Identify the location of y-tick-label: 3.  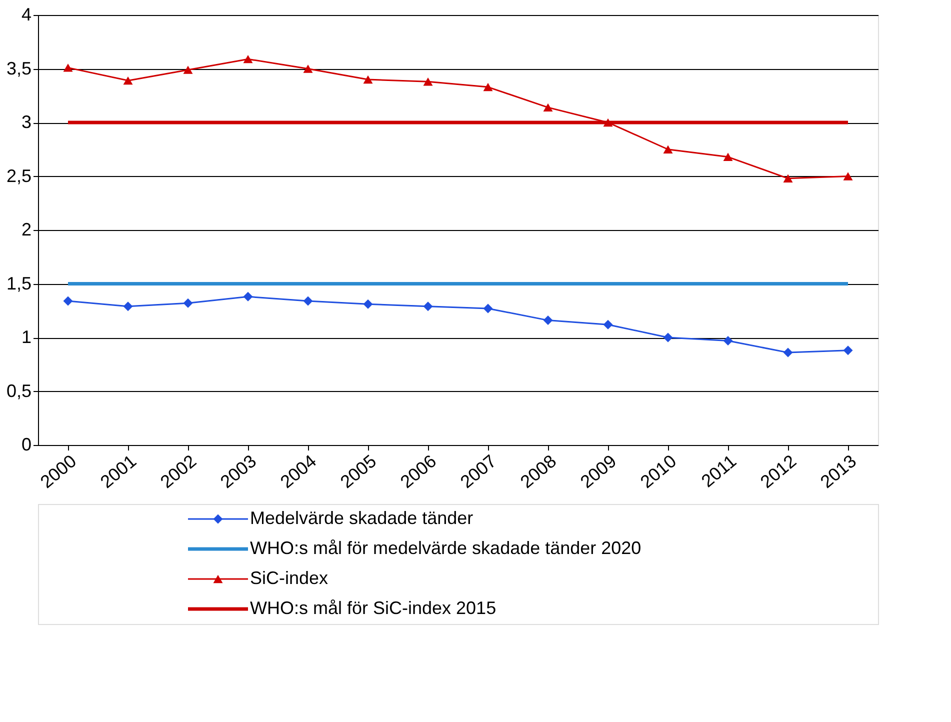
(26, 122).